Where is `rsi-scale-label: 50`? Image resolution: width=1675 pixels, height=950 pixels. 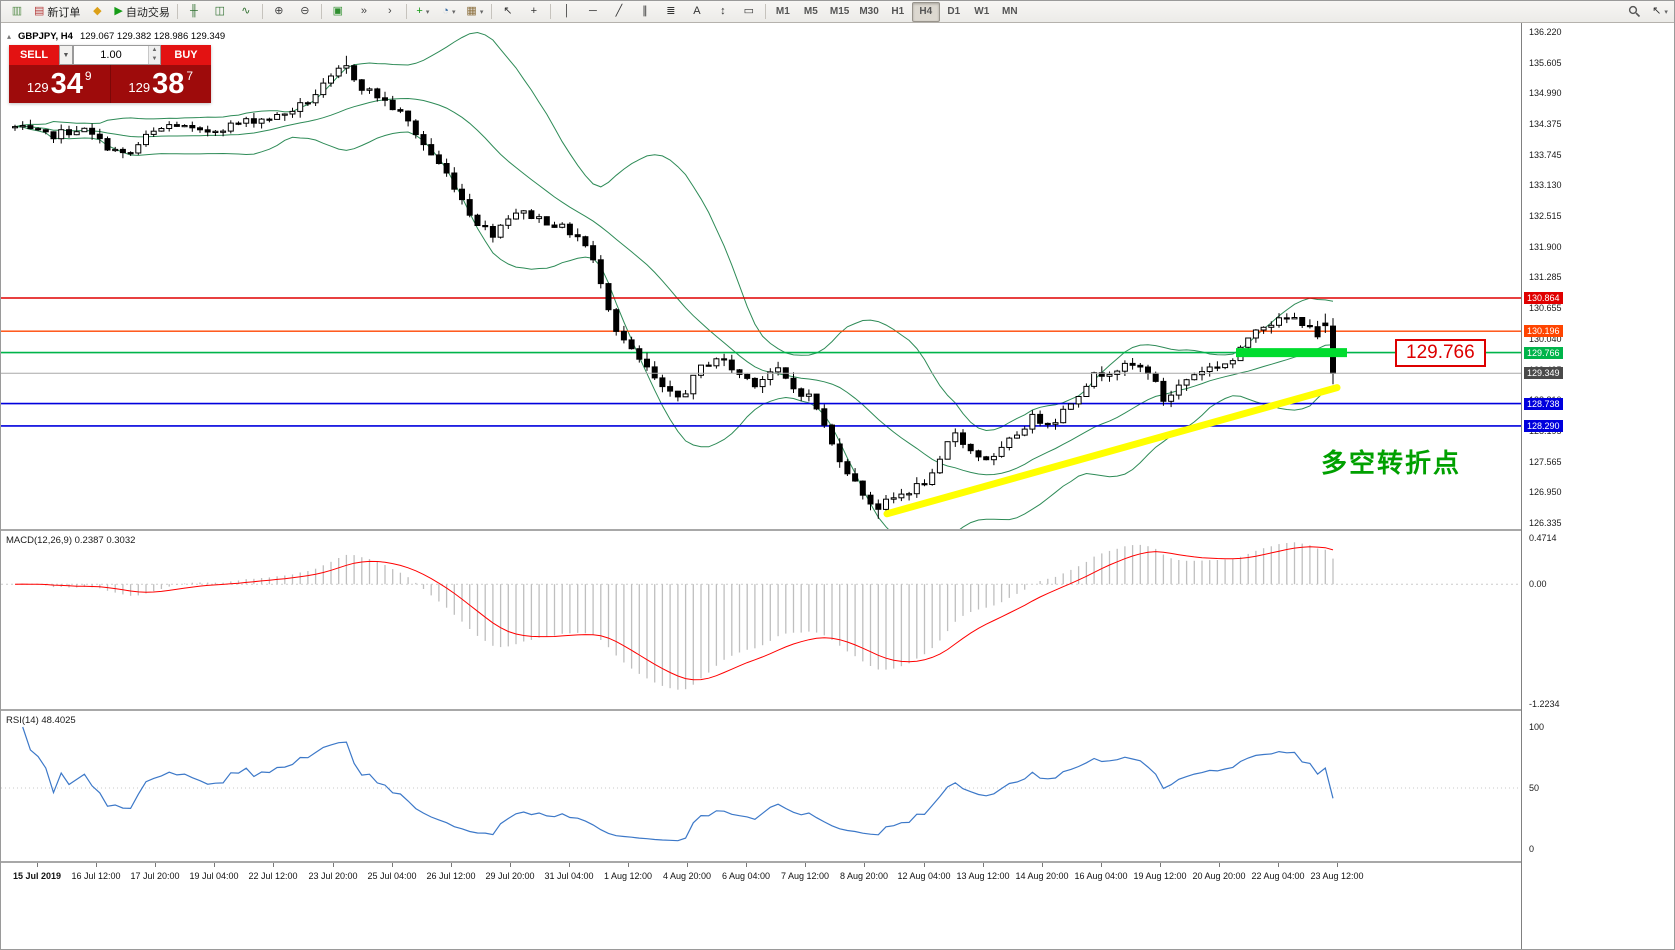 rsi-scale-label: 50 is located at coordinates (1534, 788).